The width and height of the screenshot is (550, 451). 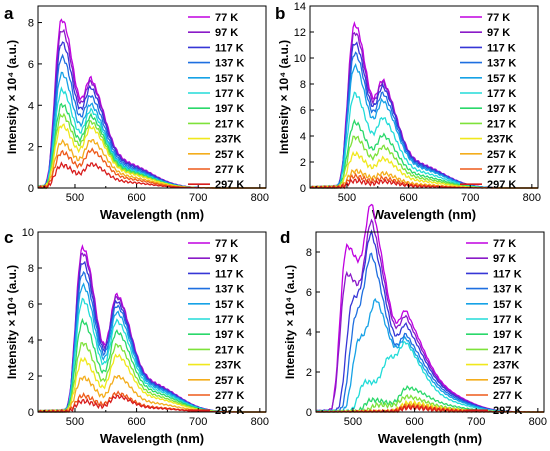 What do you see at coordinates (300, 7) in the screenshot?
I see `y-tick-label: 14` at bounding box center [300, 7].